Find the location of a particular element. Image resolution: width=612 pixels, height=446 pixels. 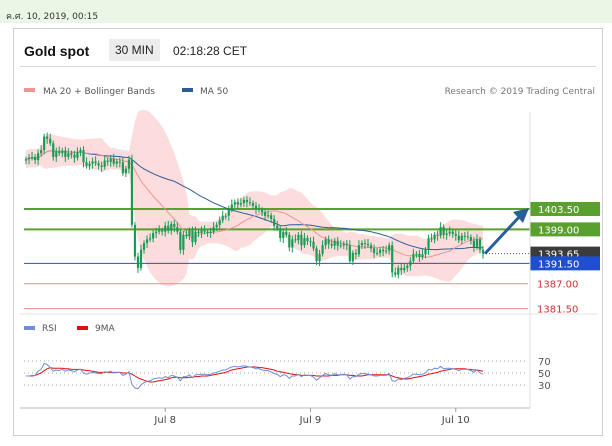

pivot-tag is located at coordinates (565, 263).